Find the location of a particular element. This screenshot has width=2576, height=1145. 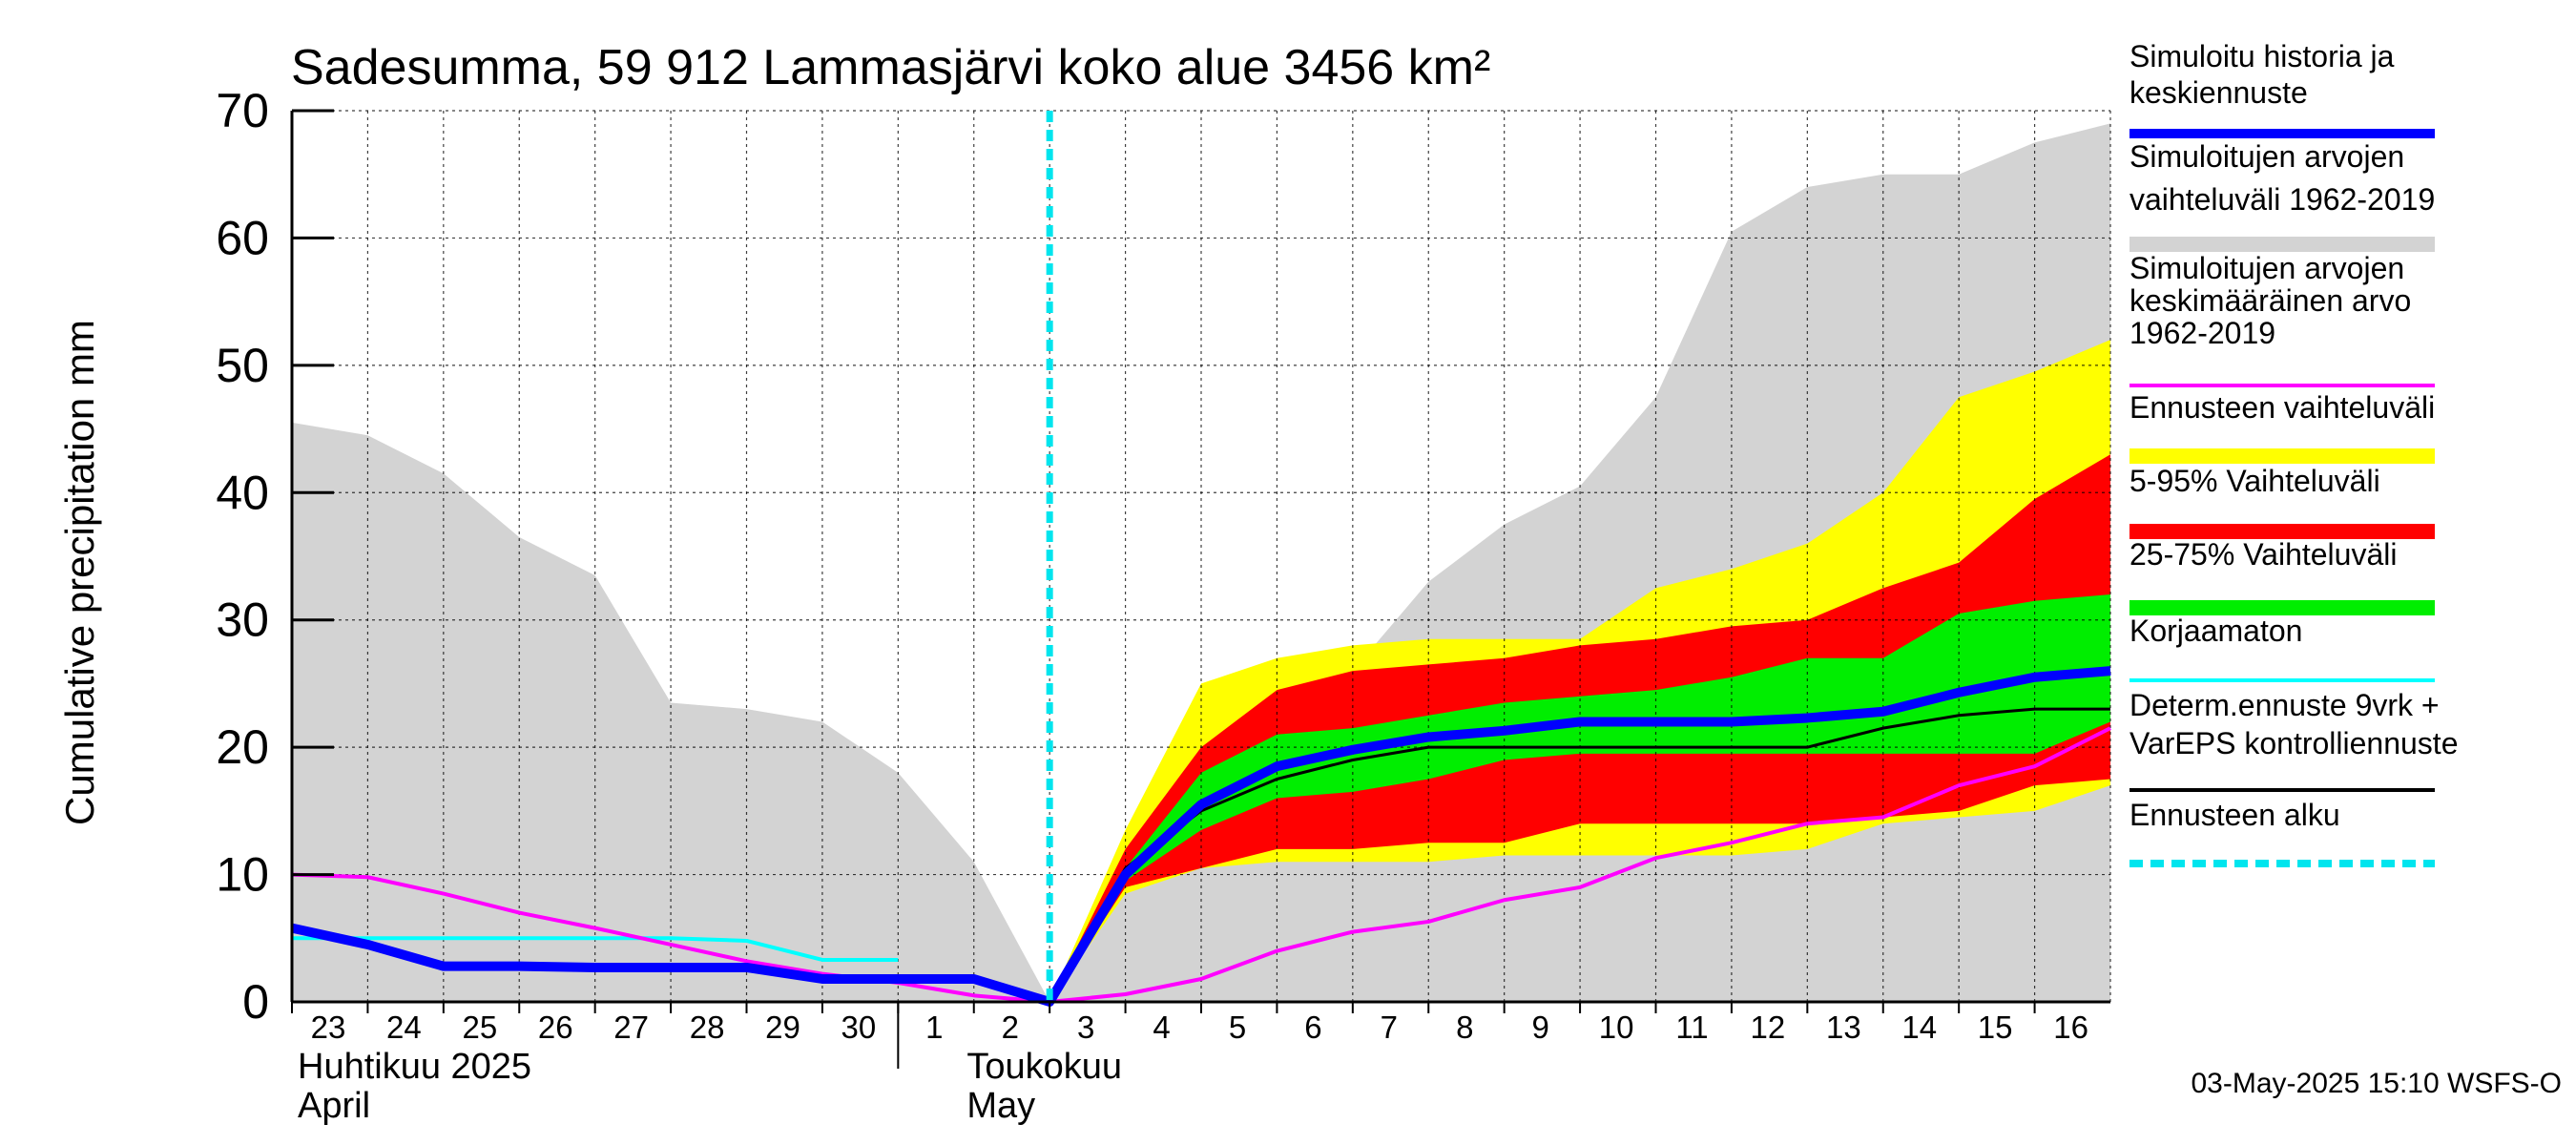

y-tick-label: 30 is located at coordinates (242, 620).